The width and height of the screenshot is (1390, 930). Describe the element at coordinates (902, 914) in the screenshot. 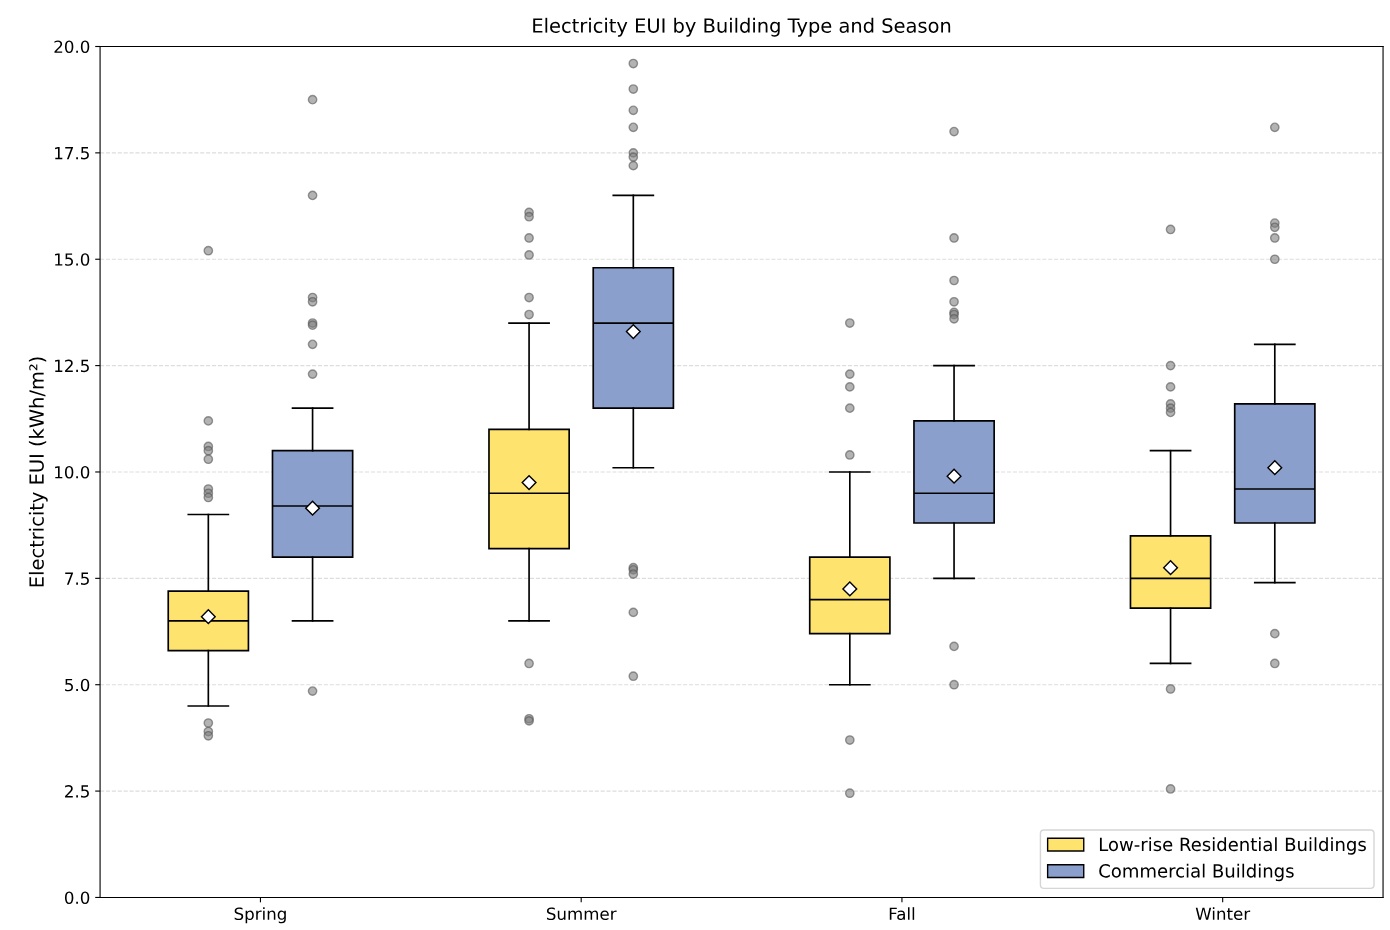

I see `x-tick-label: Fall` at that location.